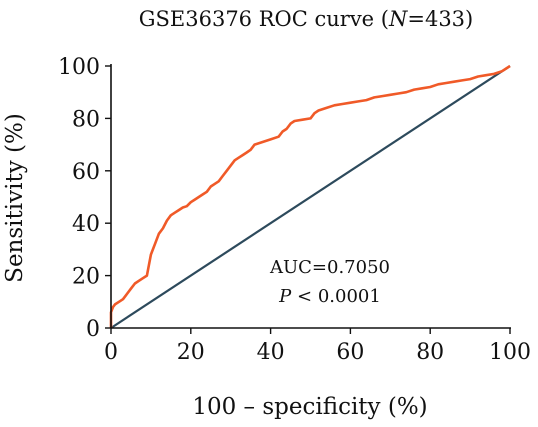 The width and height of the screenshot is (538, 427). I want to click on x-tick-label: 40, so click(271, 352).